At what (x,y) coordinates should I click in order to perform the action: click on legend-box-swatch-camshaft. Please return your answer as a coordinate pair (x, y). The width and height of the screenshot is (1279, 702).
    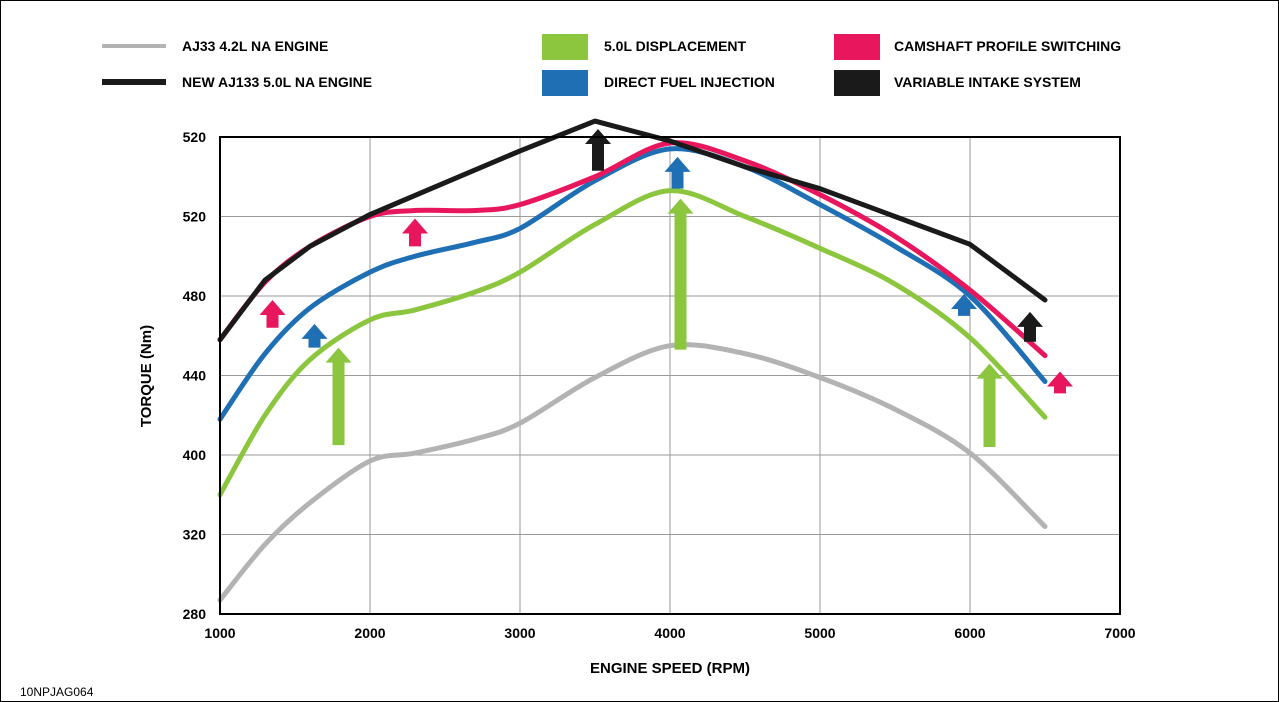
    Looking at the image, I should click on (857, 47).